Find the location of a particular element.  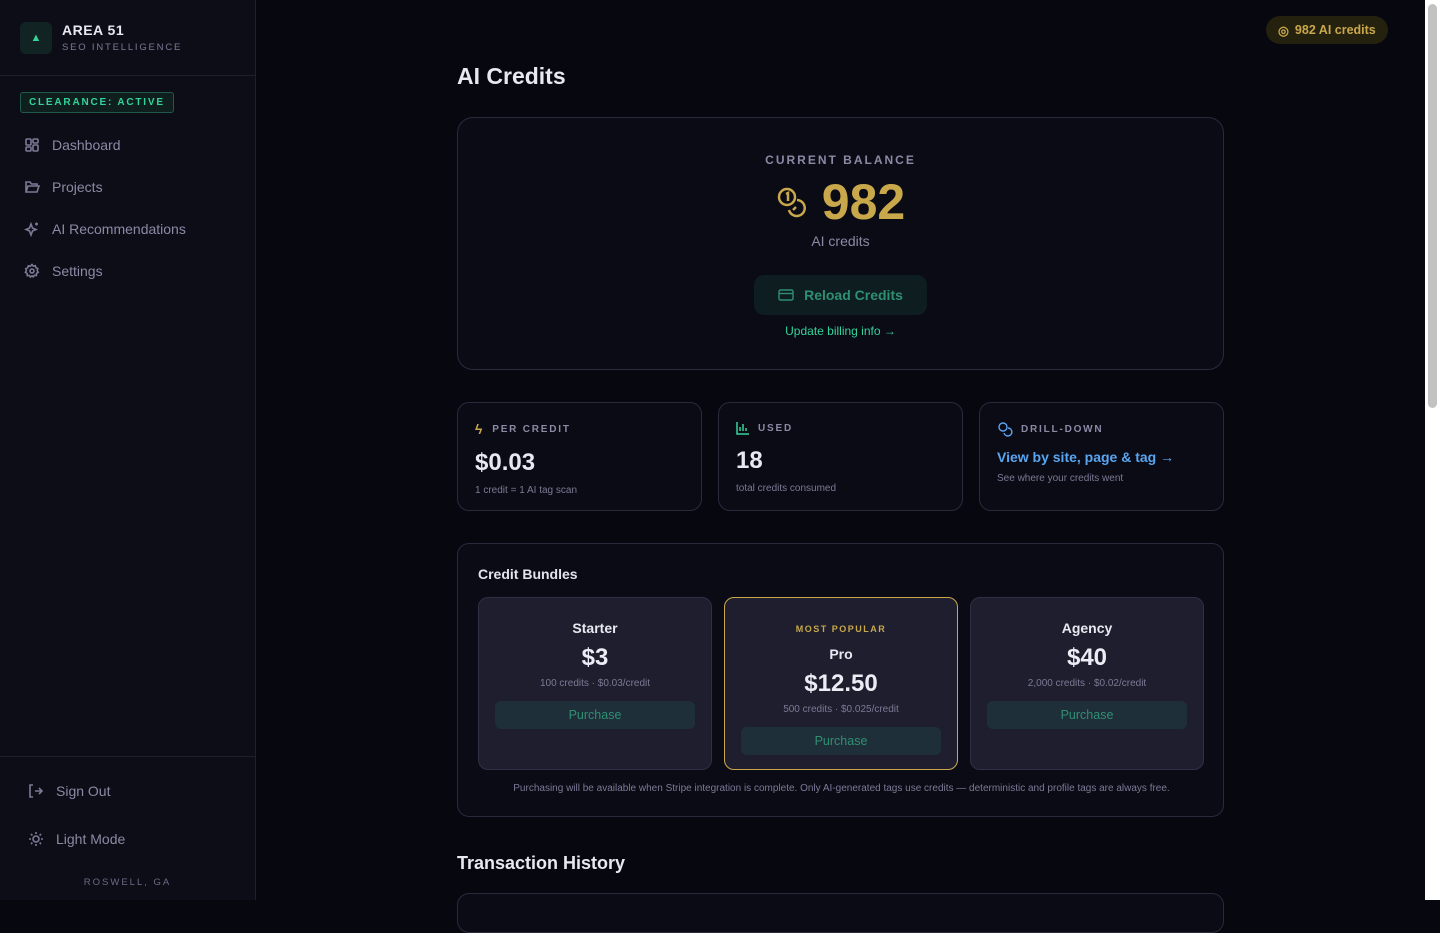

balance-label: CURRENT BALANCE is located at coordinates (840, 160).